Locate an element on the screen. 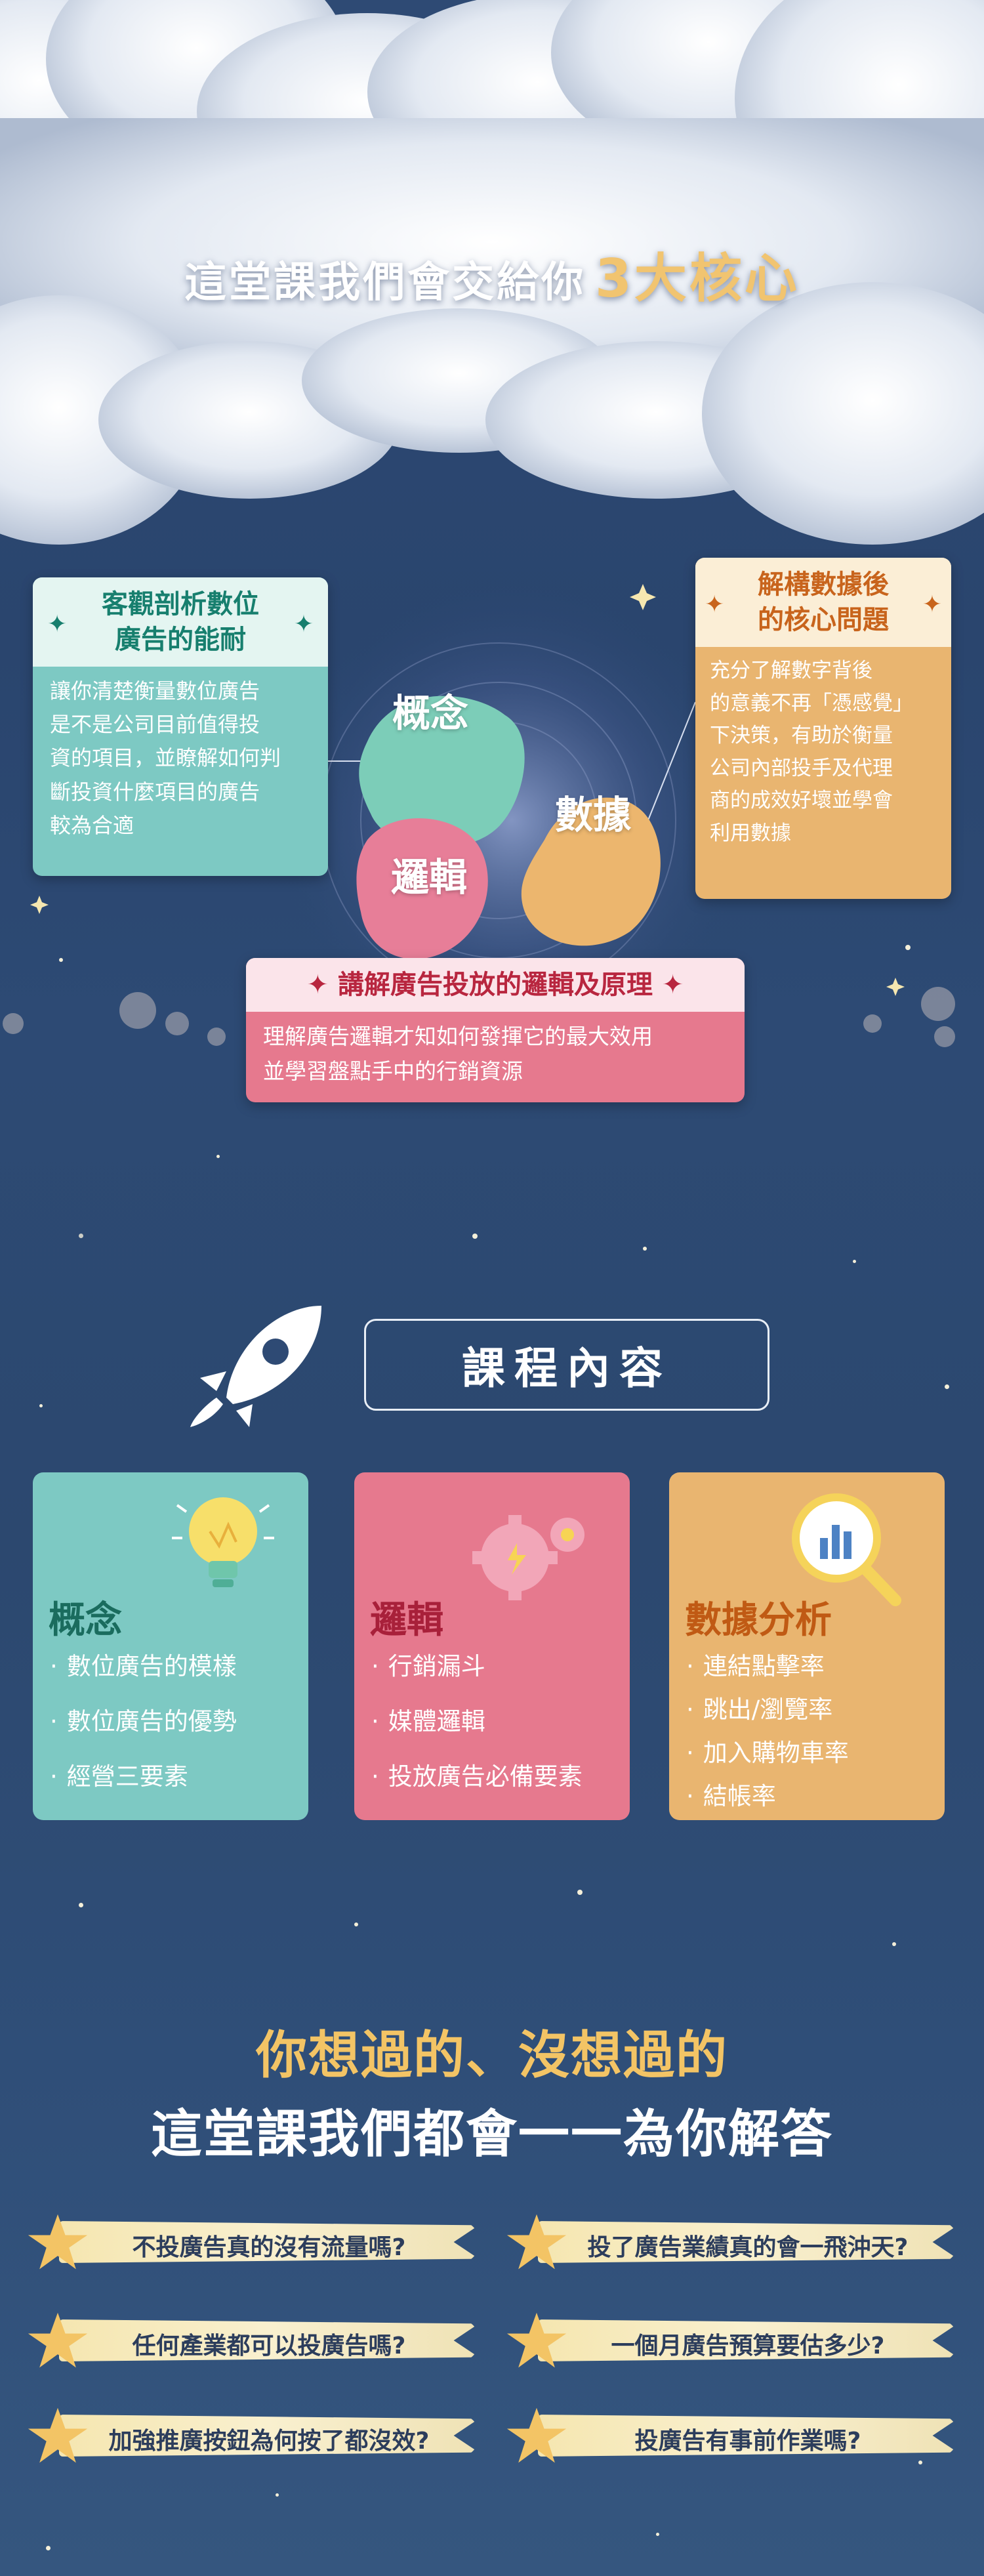 The height and width of the screenshot is (2576, 984). question-banner: 不投廣告真的沒有流量嗎? is located at coordinates (256, 2241).